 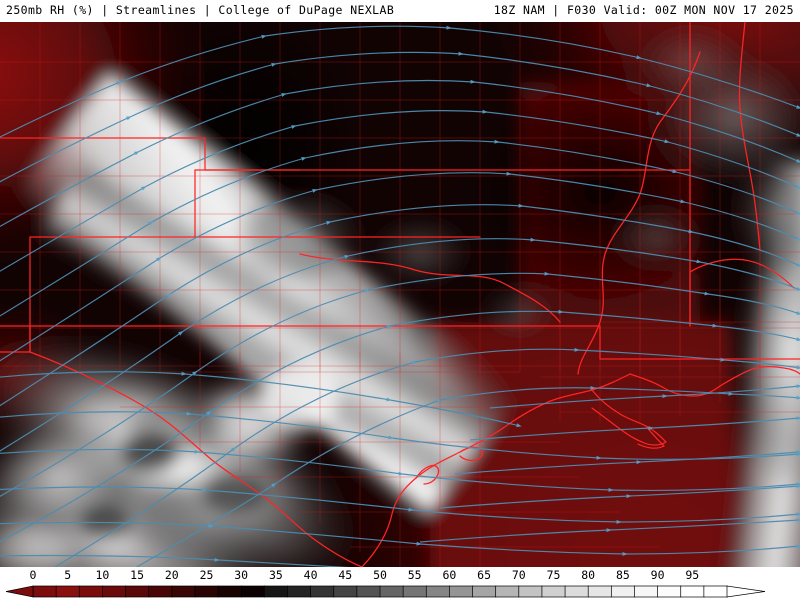 What do you see at coordinates (33, 575) in the screenshot?
I see `colorbar-tick-0: 0` at bounding box center [33, 575].